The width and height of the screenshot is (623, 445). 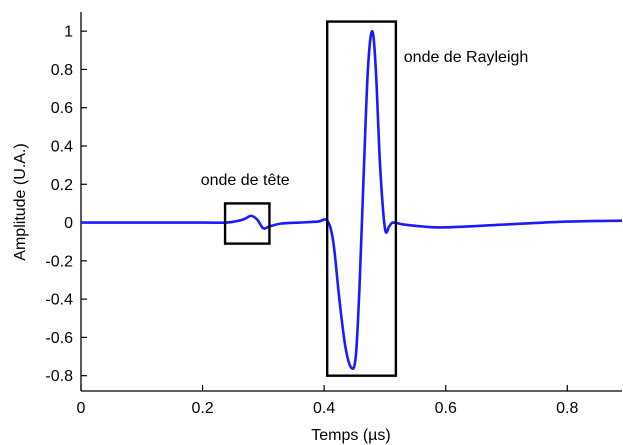 I want to click on x-tick-label: 0.2, so click(x=202, y=408).